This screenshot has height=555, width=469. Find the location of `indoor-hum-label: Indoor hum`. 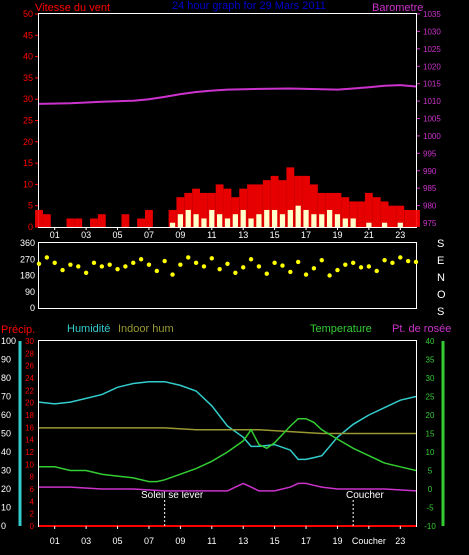

indoor-hum-label: Indoor hum is located at coordinates (146, 329).